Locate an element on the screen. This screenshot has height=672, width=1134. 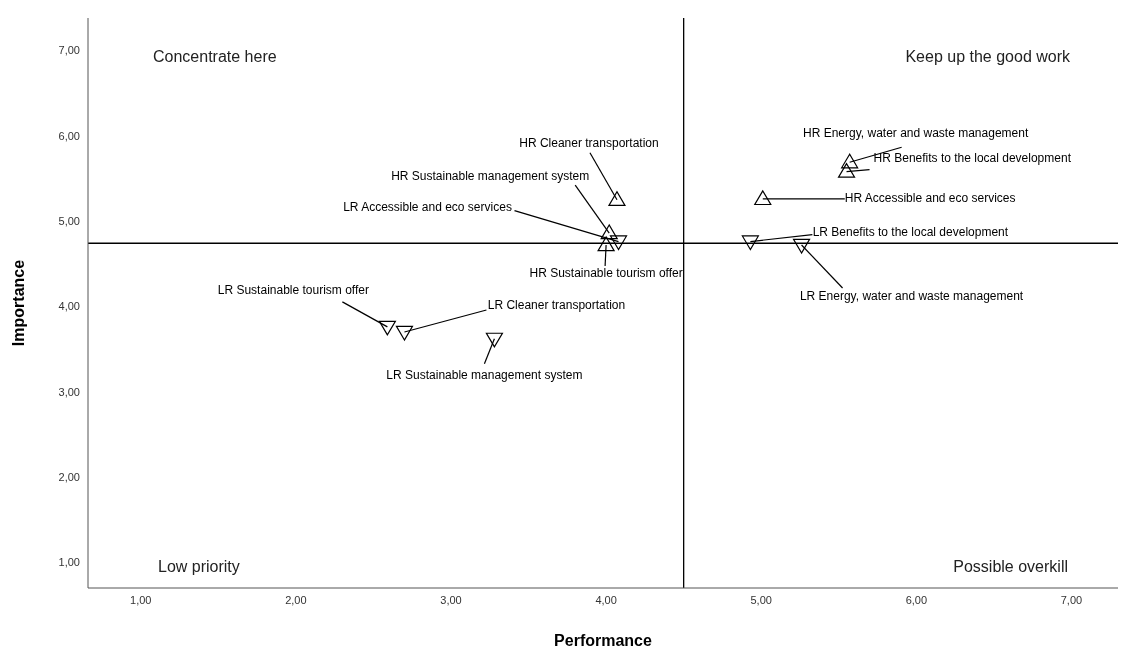
y-tick-label: 2,00 is located at coordinates (69, 476).